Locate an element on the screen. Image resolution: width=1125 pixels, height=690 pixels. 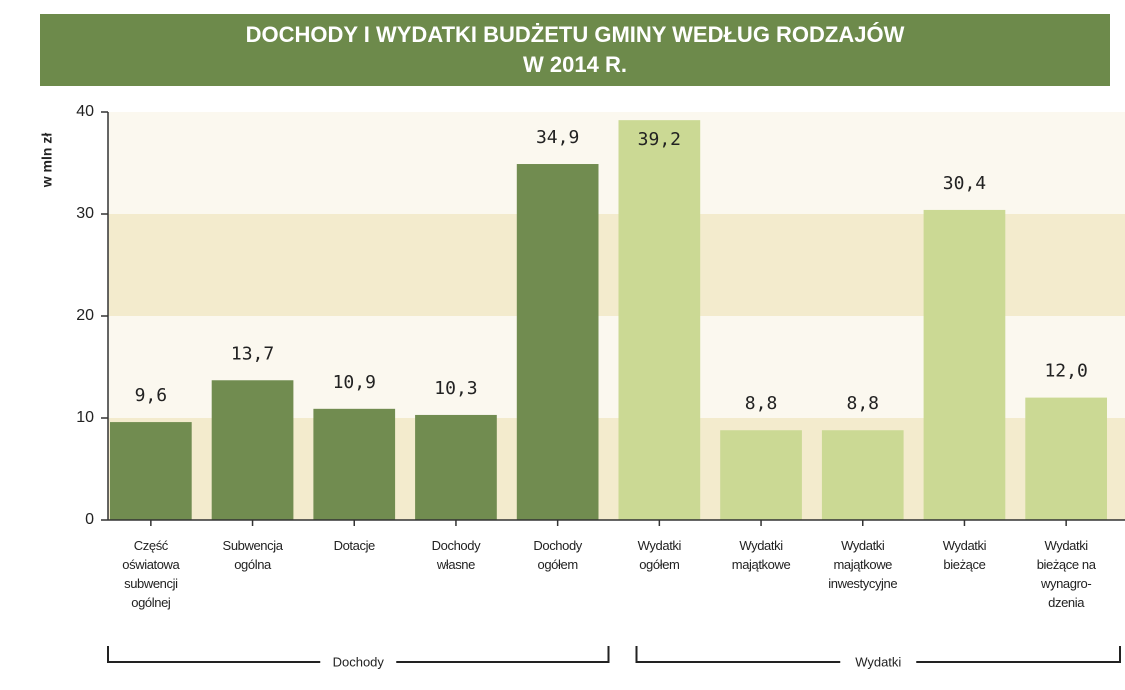
x-tick-label: Wydatki bieżące is located at coordinates (964, 555).